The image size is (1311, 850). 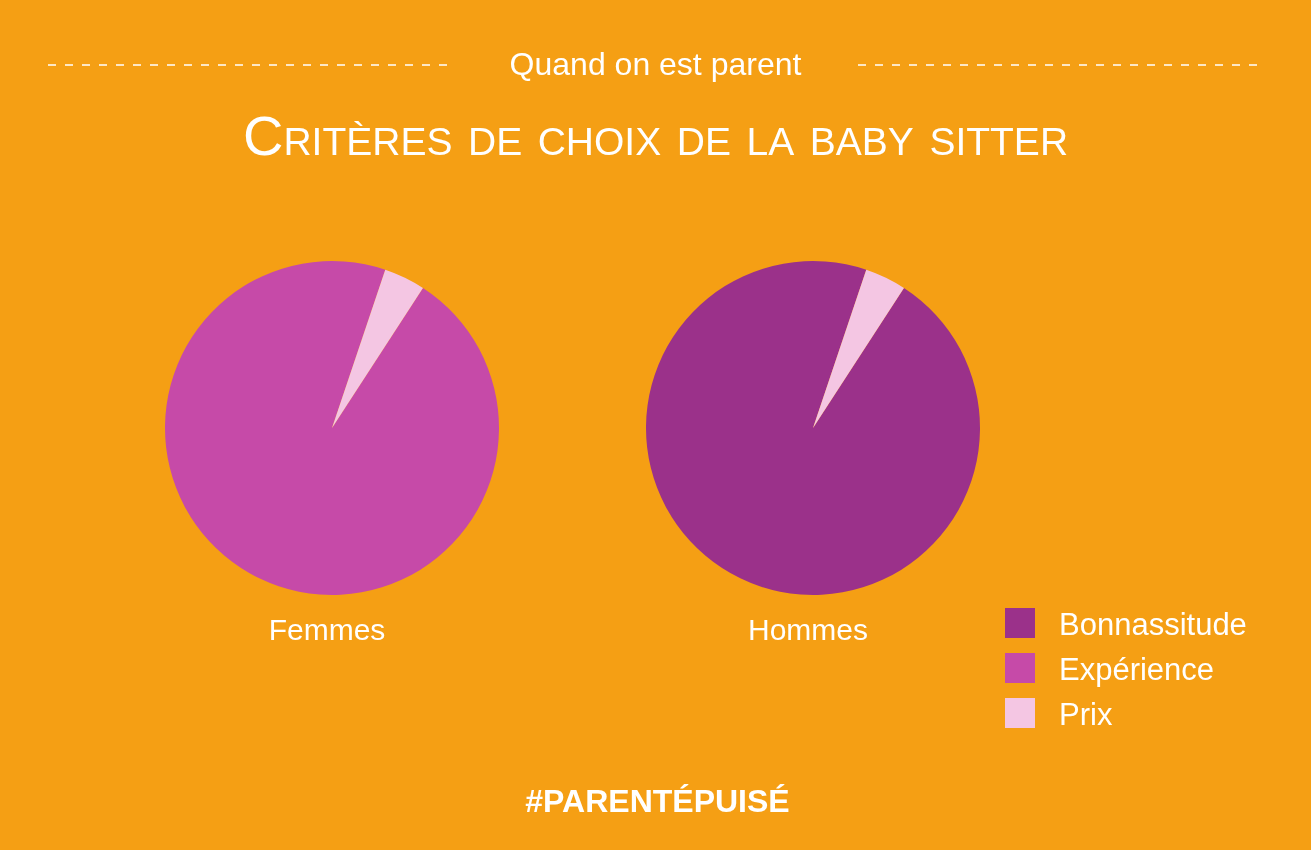 What do you see at coordinates (327, 629) in the screenshot?
I see `slice-label: Femmes` at bounding box center [327, 629].